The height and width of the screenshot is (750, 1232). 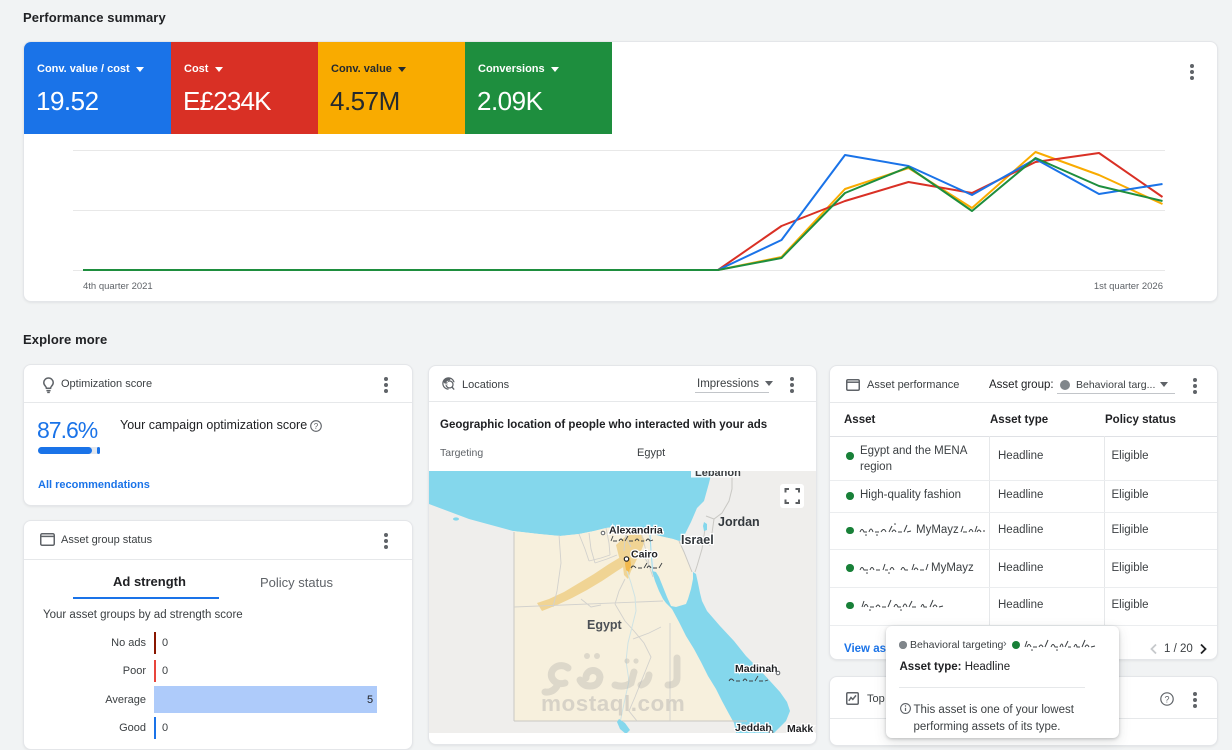 What do you see at coordinates (718, 475) in the screenshot?
I see `svg-text: Lebanon` at bounding box center [718, 475].